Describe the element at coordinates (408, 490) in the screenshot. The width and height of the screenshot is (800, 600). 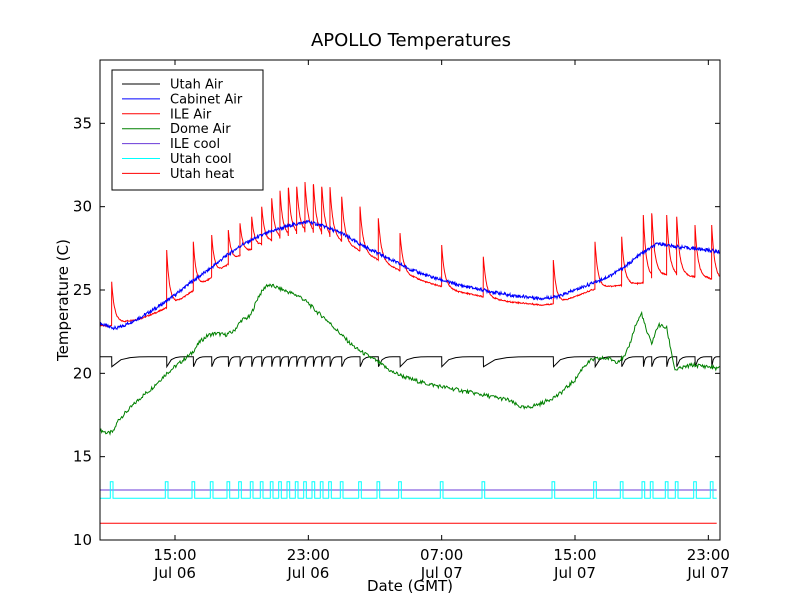
I see `series-utah-cool-line` at that location.